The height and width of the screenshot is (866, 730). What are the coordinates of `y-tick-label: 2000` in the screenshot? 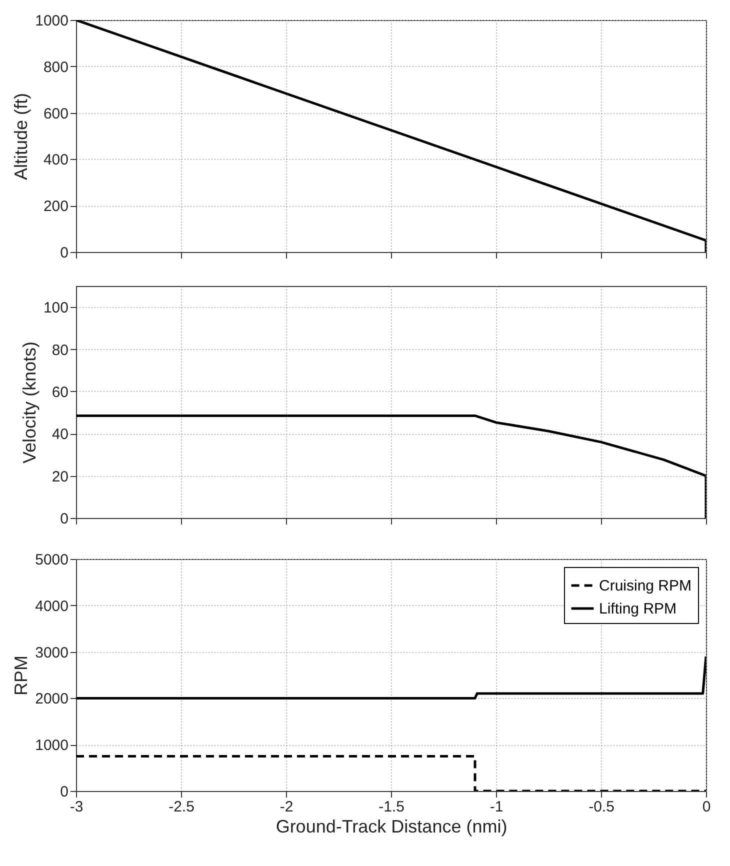 It's located at (51, 699).